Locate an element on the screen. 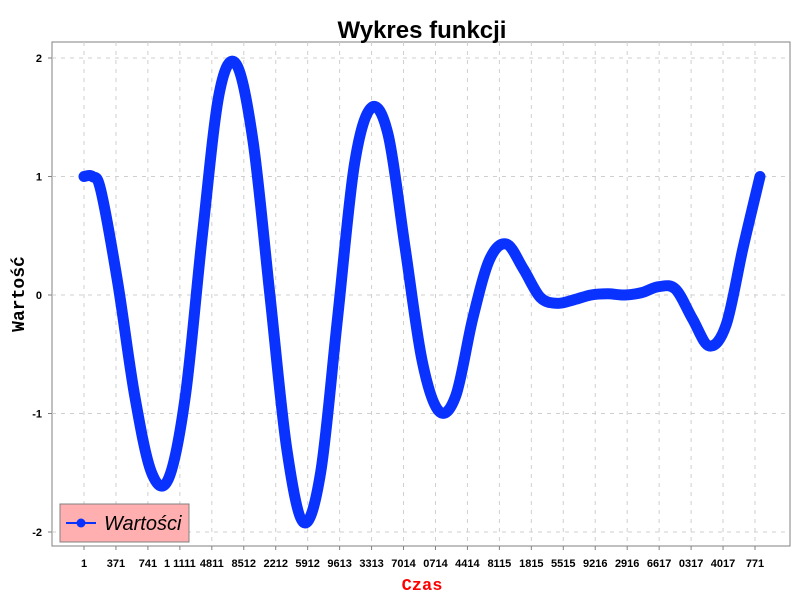 The height and width of the screenshot is (600, 800). y-axis-ticks: 2 1 0 -1 -2 is located at coordinates (42, 296).